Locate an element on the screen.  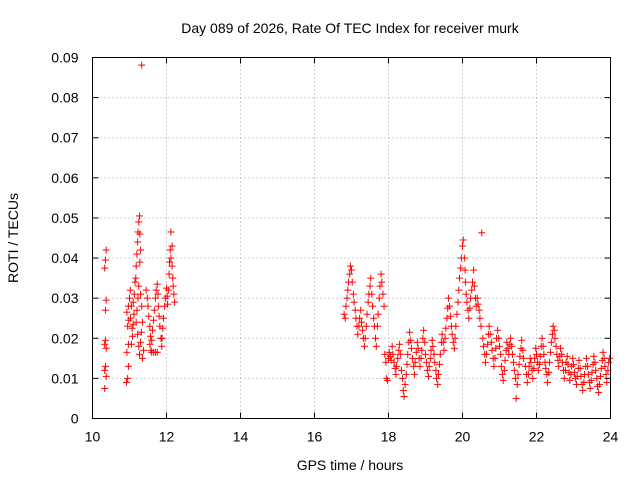
x-tick-label: 14 is located at coordinates (241, 437).